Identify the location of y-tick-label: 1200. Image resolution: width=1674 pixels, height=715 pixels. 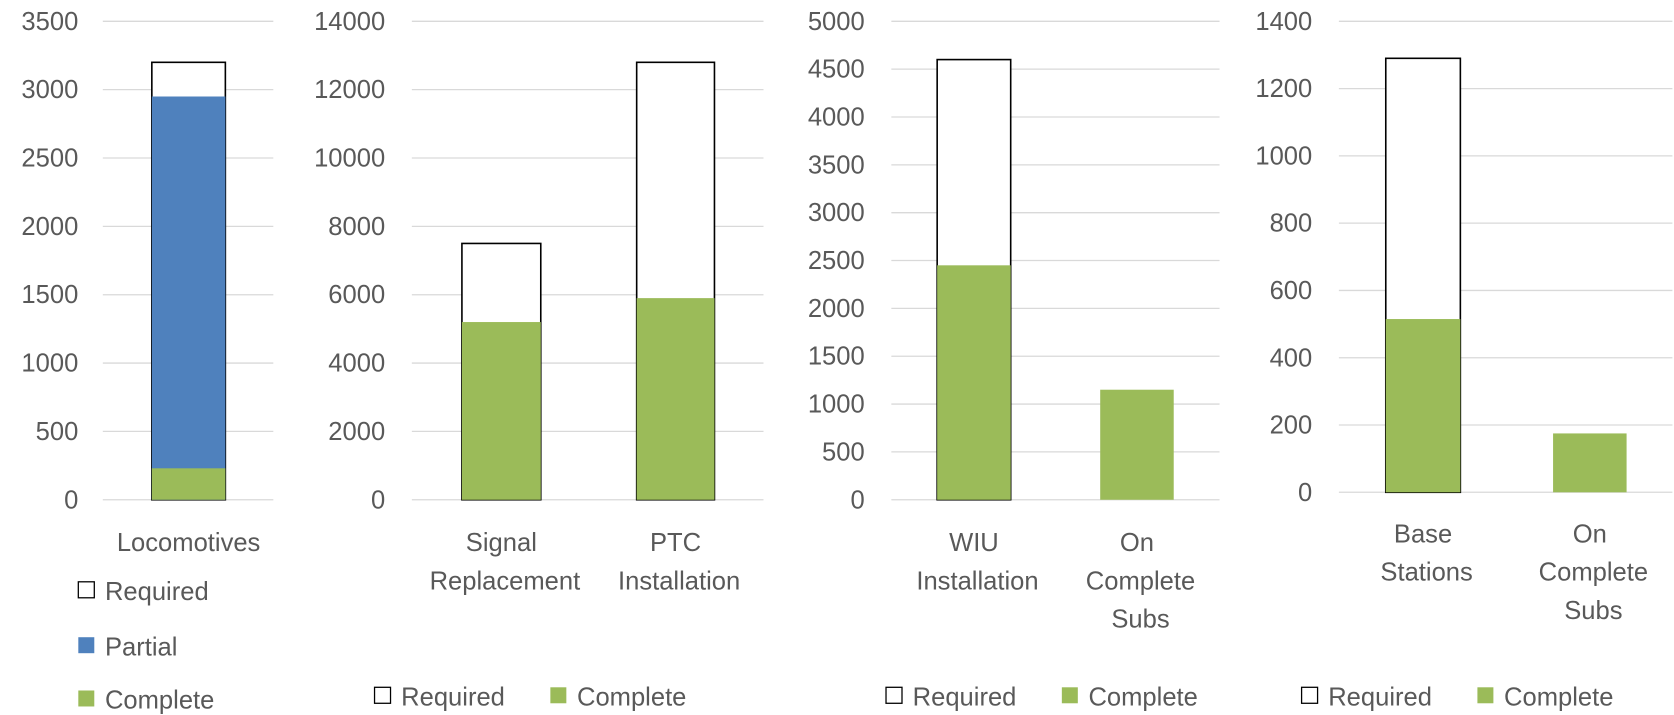
(1283, 89).